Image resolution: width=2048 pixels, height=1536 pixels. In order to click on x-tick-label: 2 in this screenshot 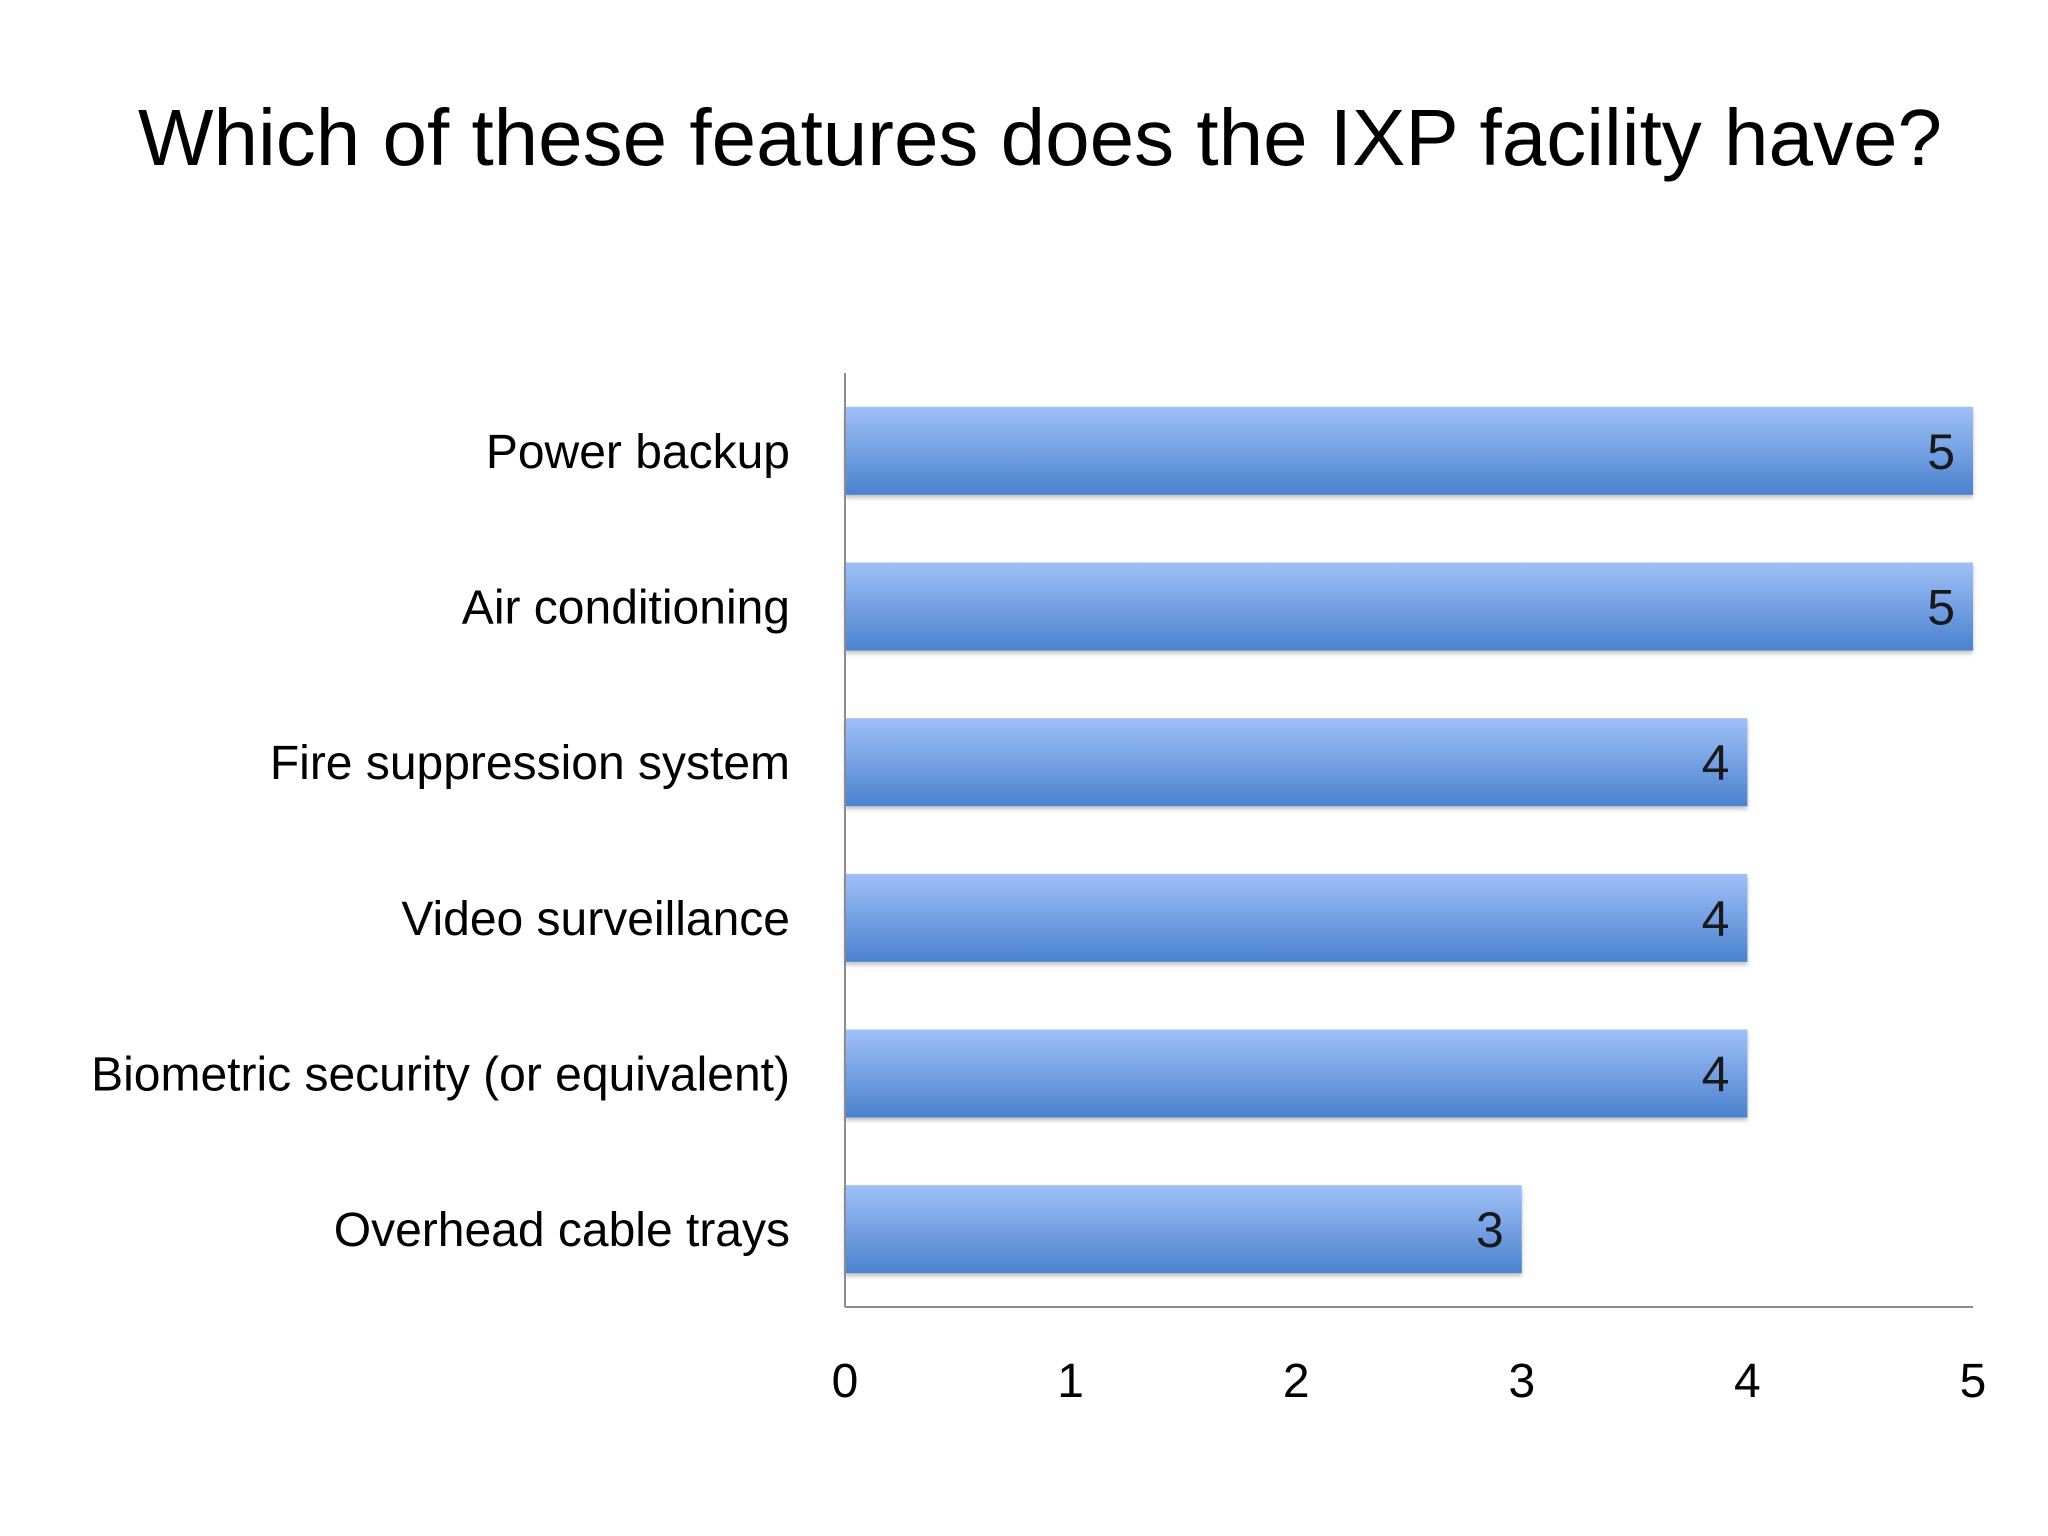, I will do `click(1296, 1381)`.